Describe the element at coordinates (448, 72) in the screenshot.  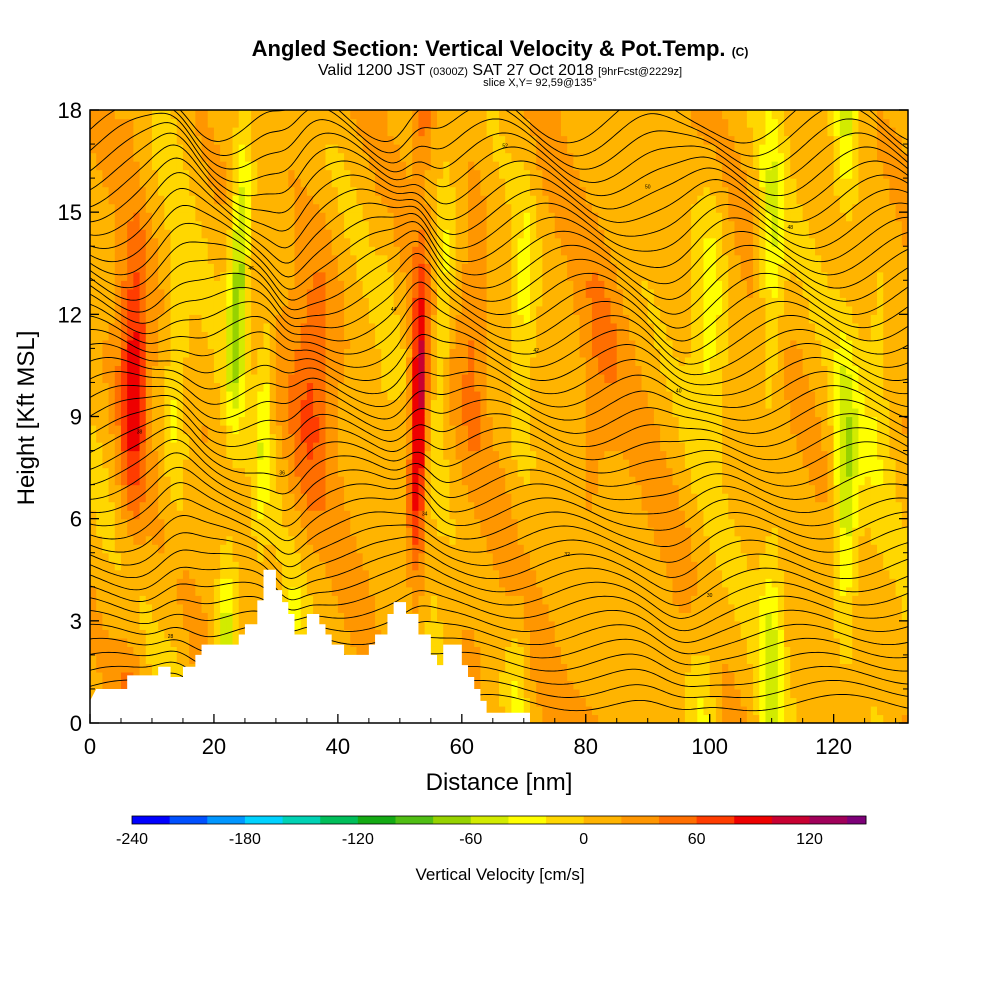
I see `valid-zulu: (0300Z)` at that location.